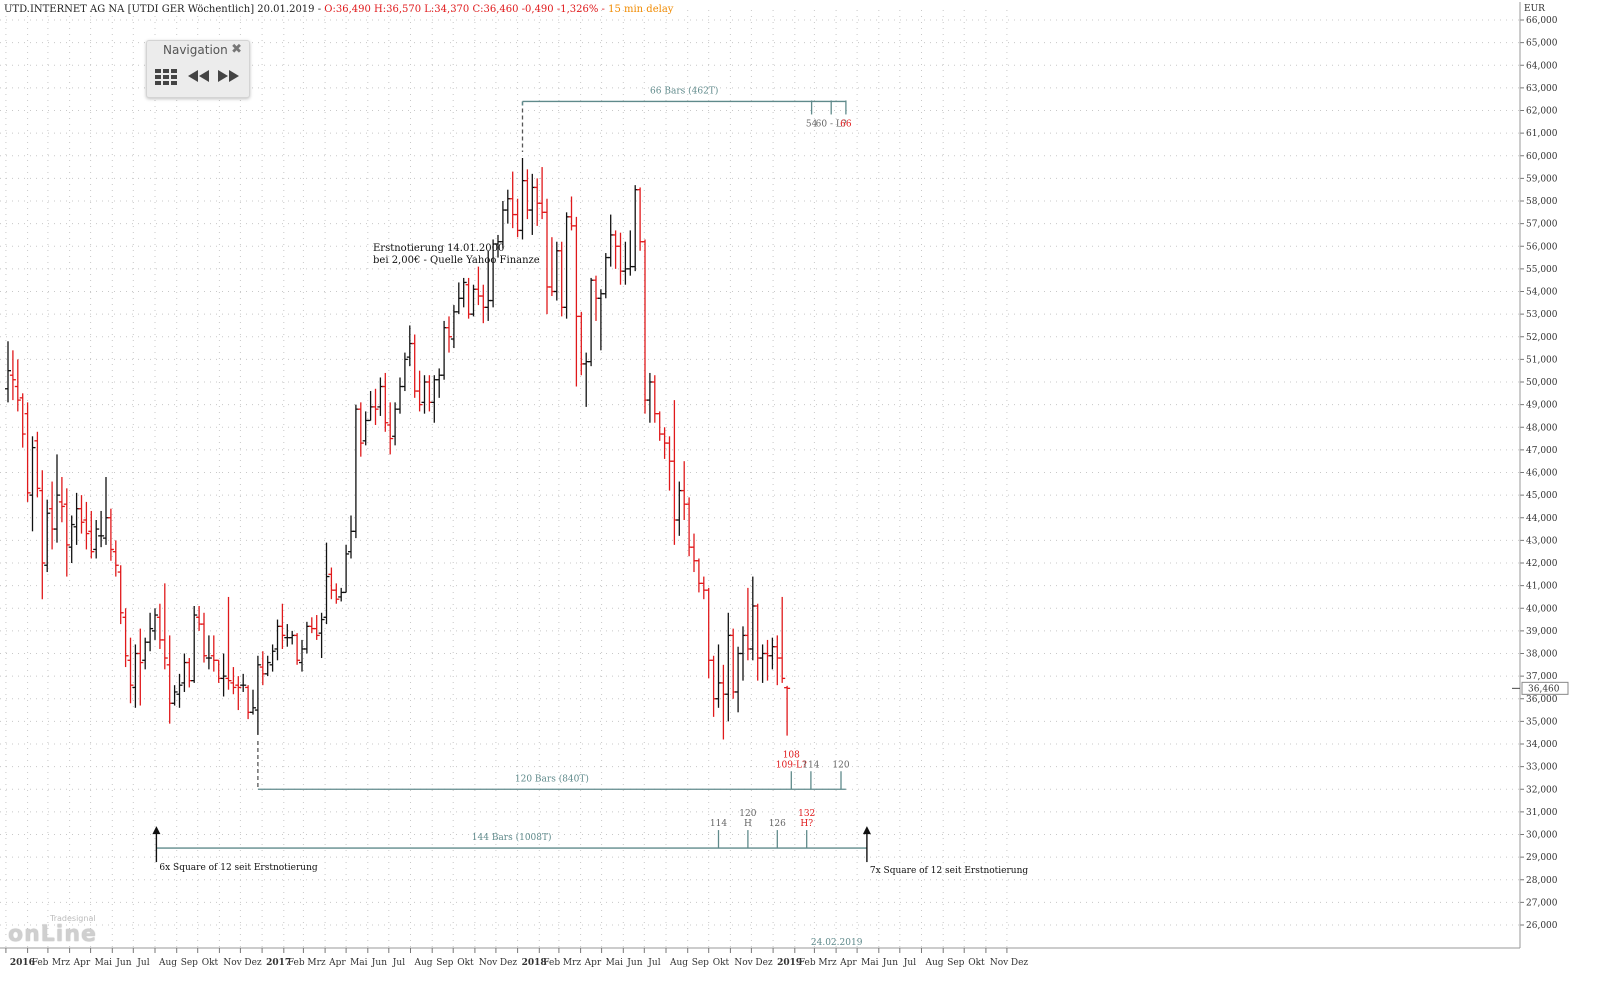 The width and height of the screenshot is (1598, 990). What do you see at coordinates (1542, 700) in the screenshot?
I see `y-tick-label: 36,000` at bounding box center [1542, 700].